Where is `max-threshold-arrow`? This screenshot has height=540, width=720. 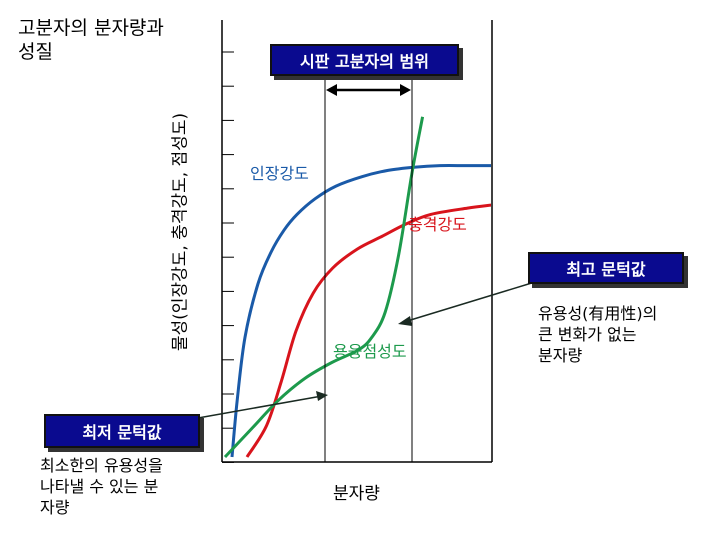
max-threshold-arrow is located at coordinates (469, 302).